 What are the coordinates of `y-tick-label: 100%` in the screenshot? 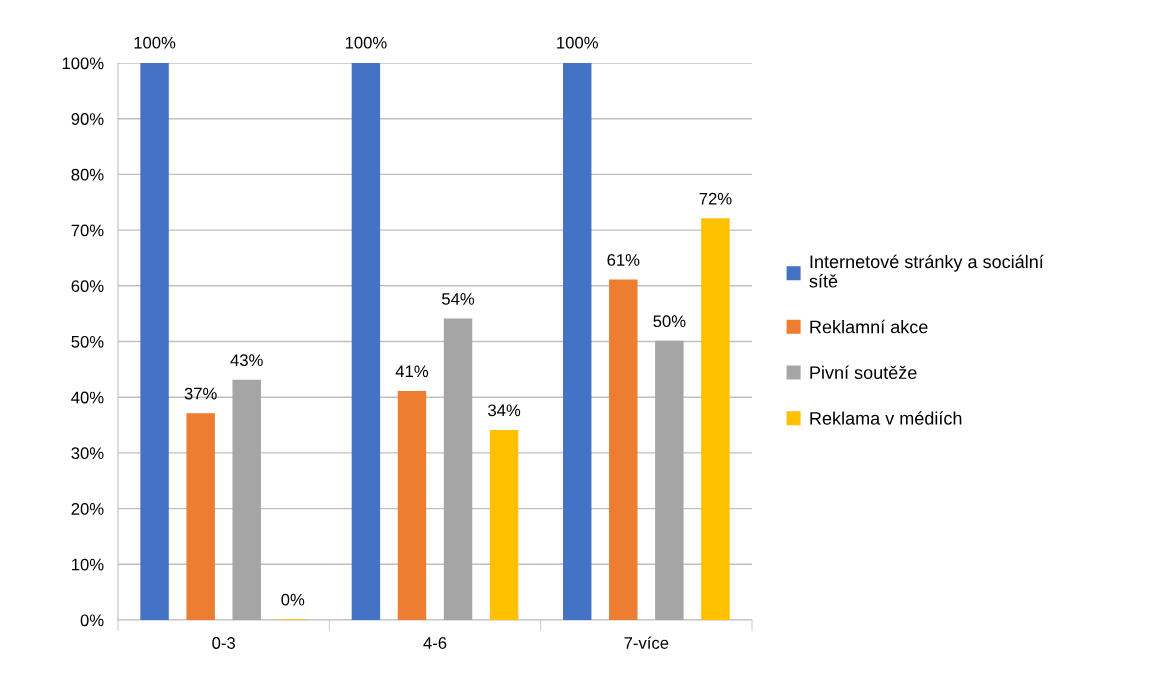 It's located at (83, 63).